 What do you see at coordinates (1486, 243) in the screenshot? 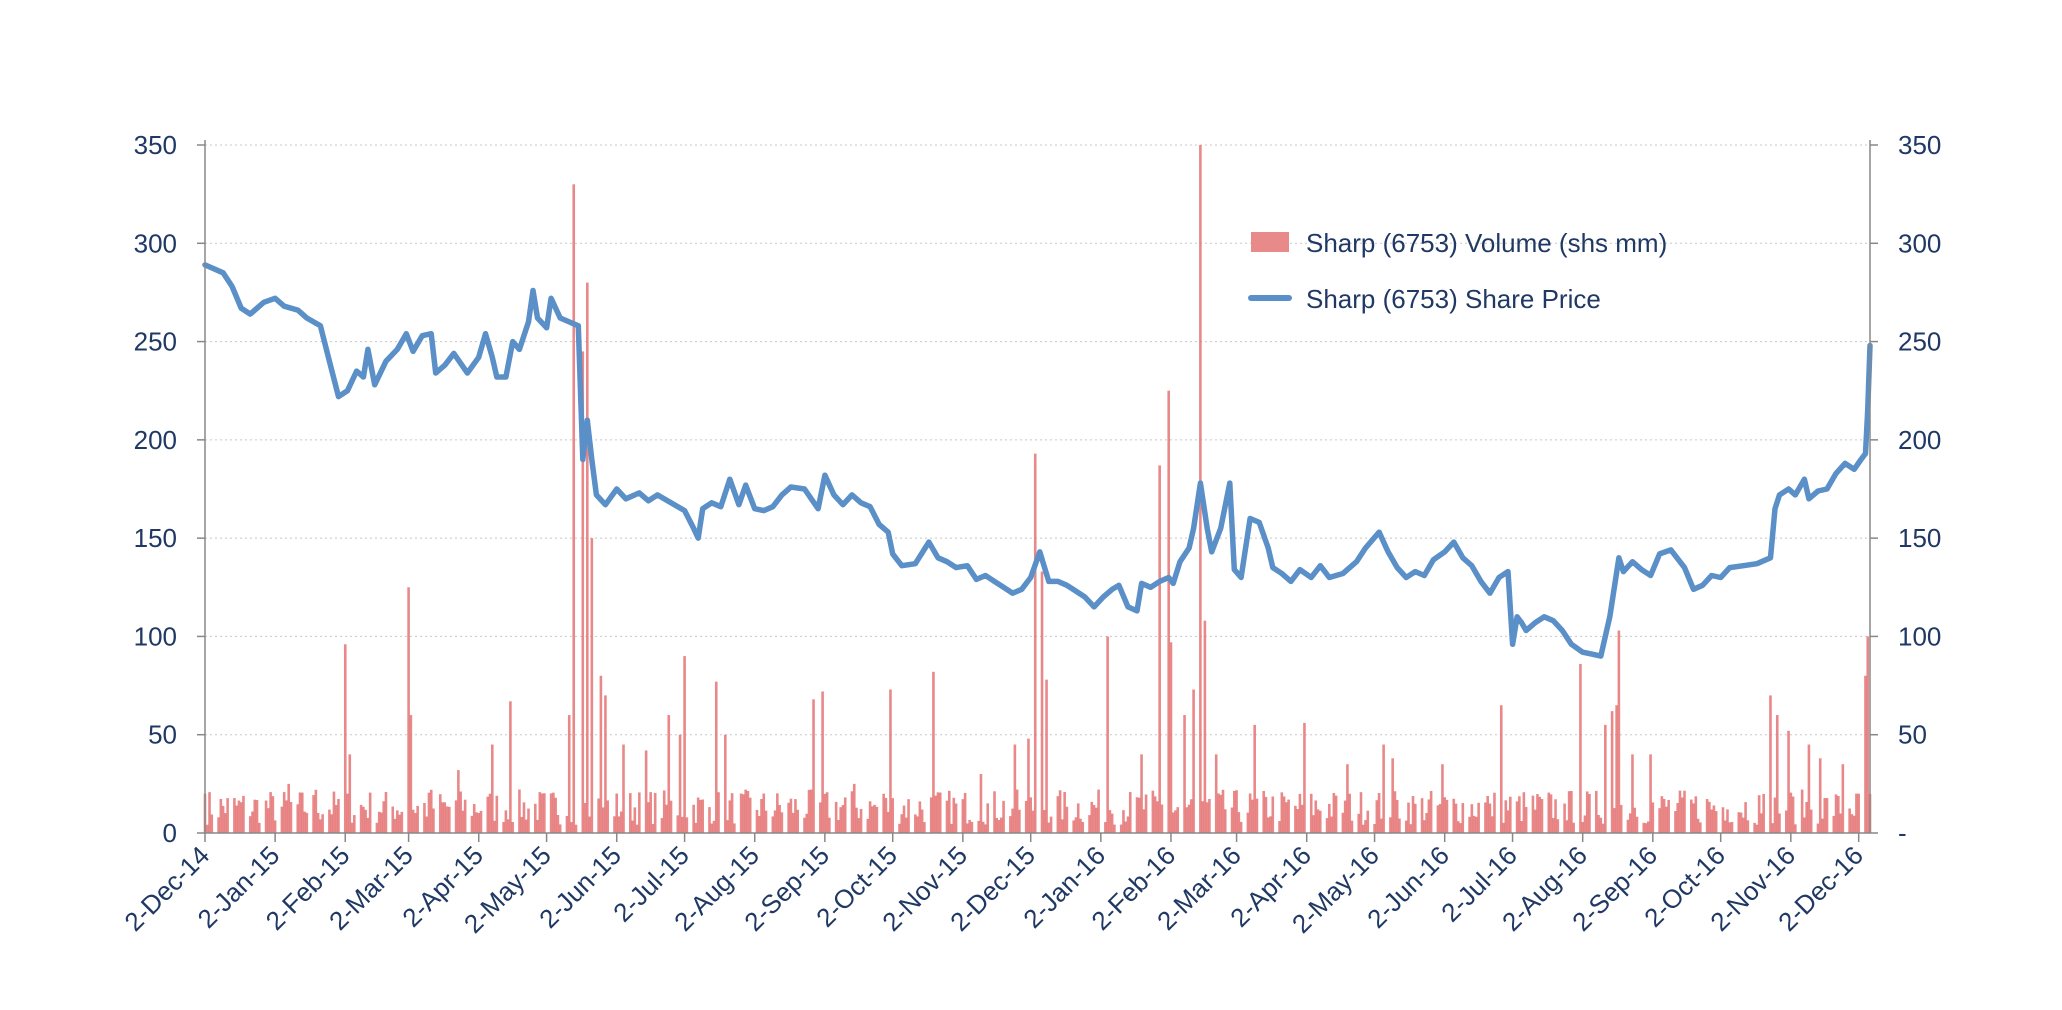
I see `legend-volume-label: Sharp (6753) Volume (shs mm)` at bounding box center [1486, 243].